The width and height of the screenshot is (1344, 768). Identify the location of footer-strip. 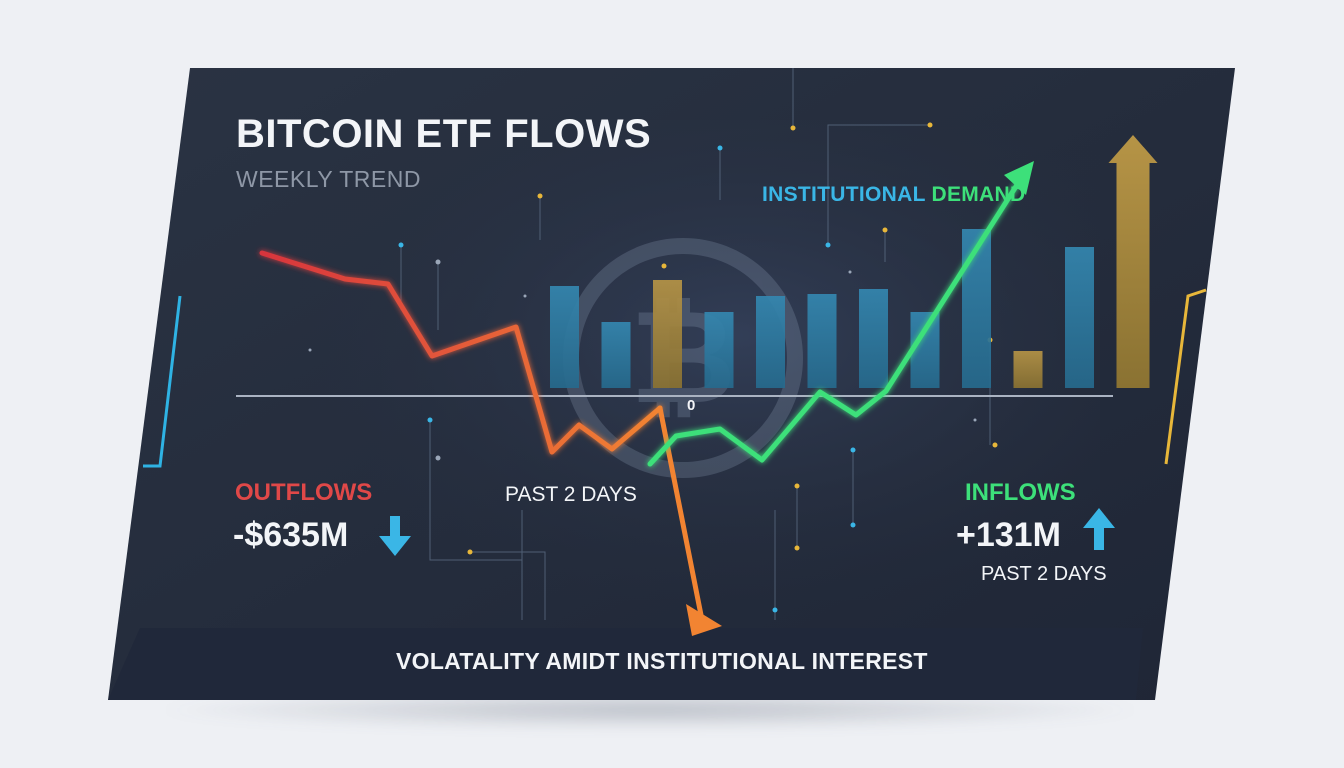
(625, 664).